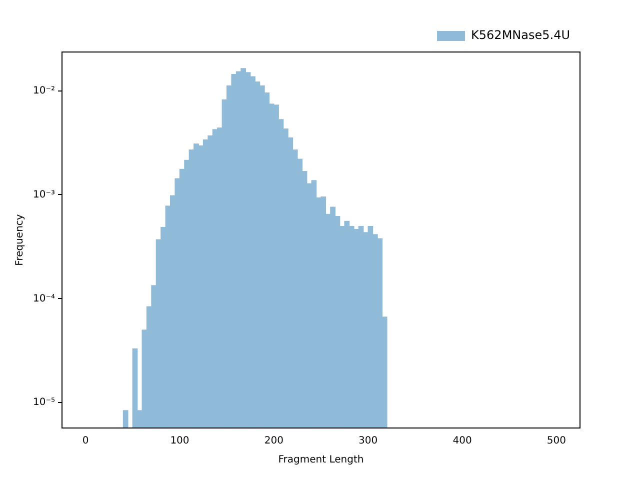  I want to click on x-tick-label: 0, so click(85, 441).